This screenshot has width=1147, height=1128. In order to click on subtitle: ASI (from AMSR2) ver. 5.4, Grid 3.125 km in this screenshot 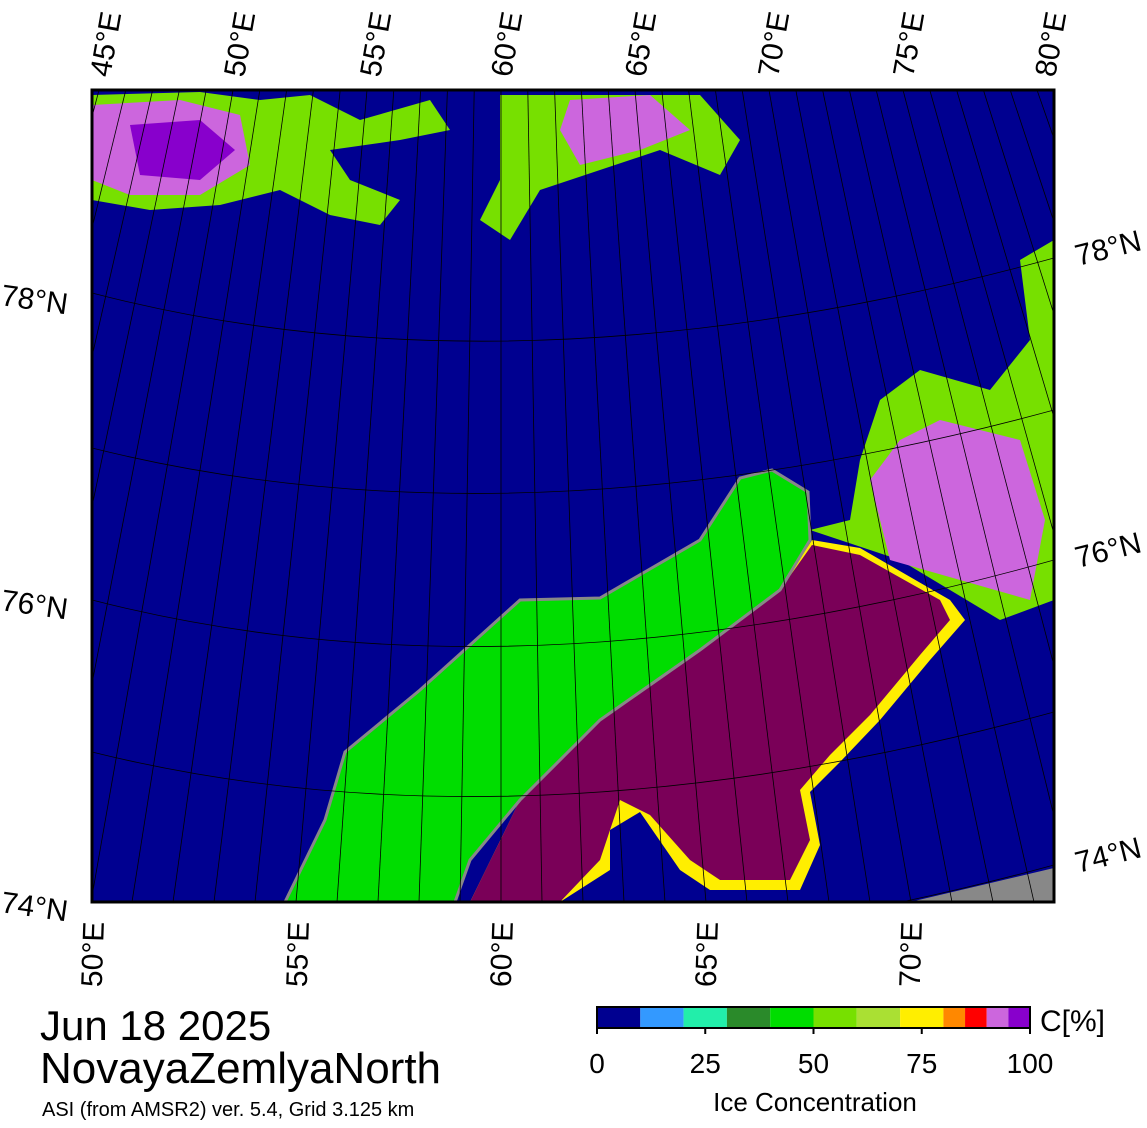, I will do `click(228, 1110)`.